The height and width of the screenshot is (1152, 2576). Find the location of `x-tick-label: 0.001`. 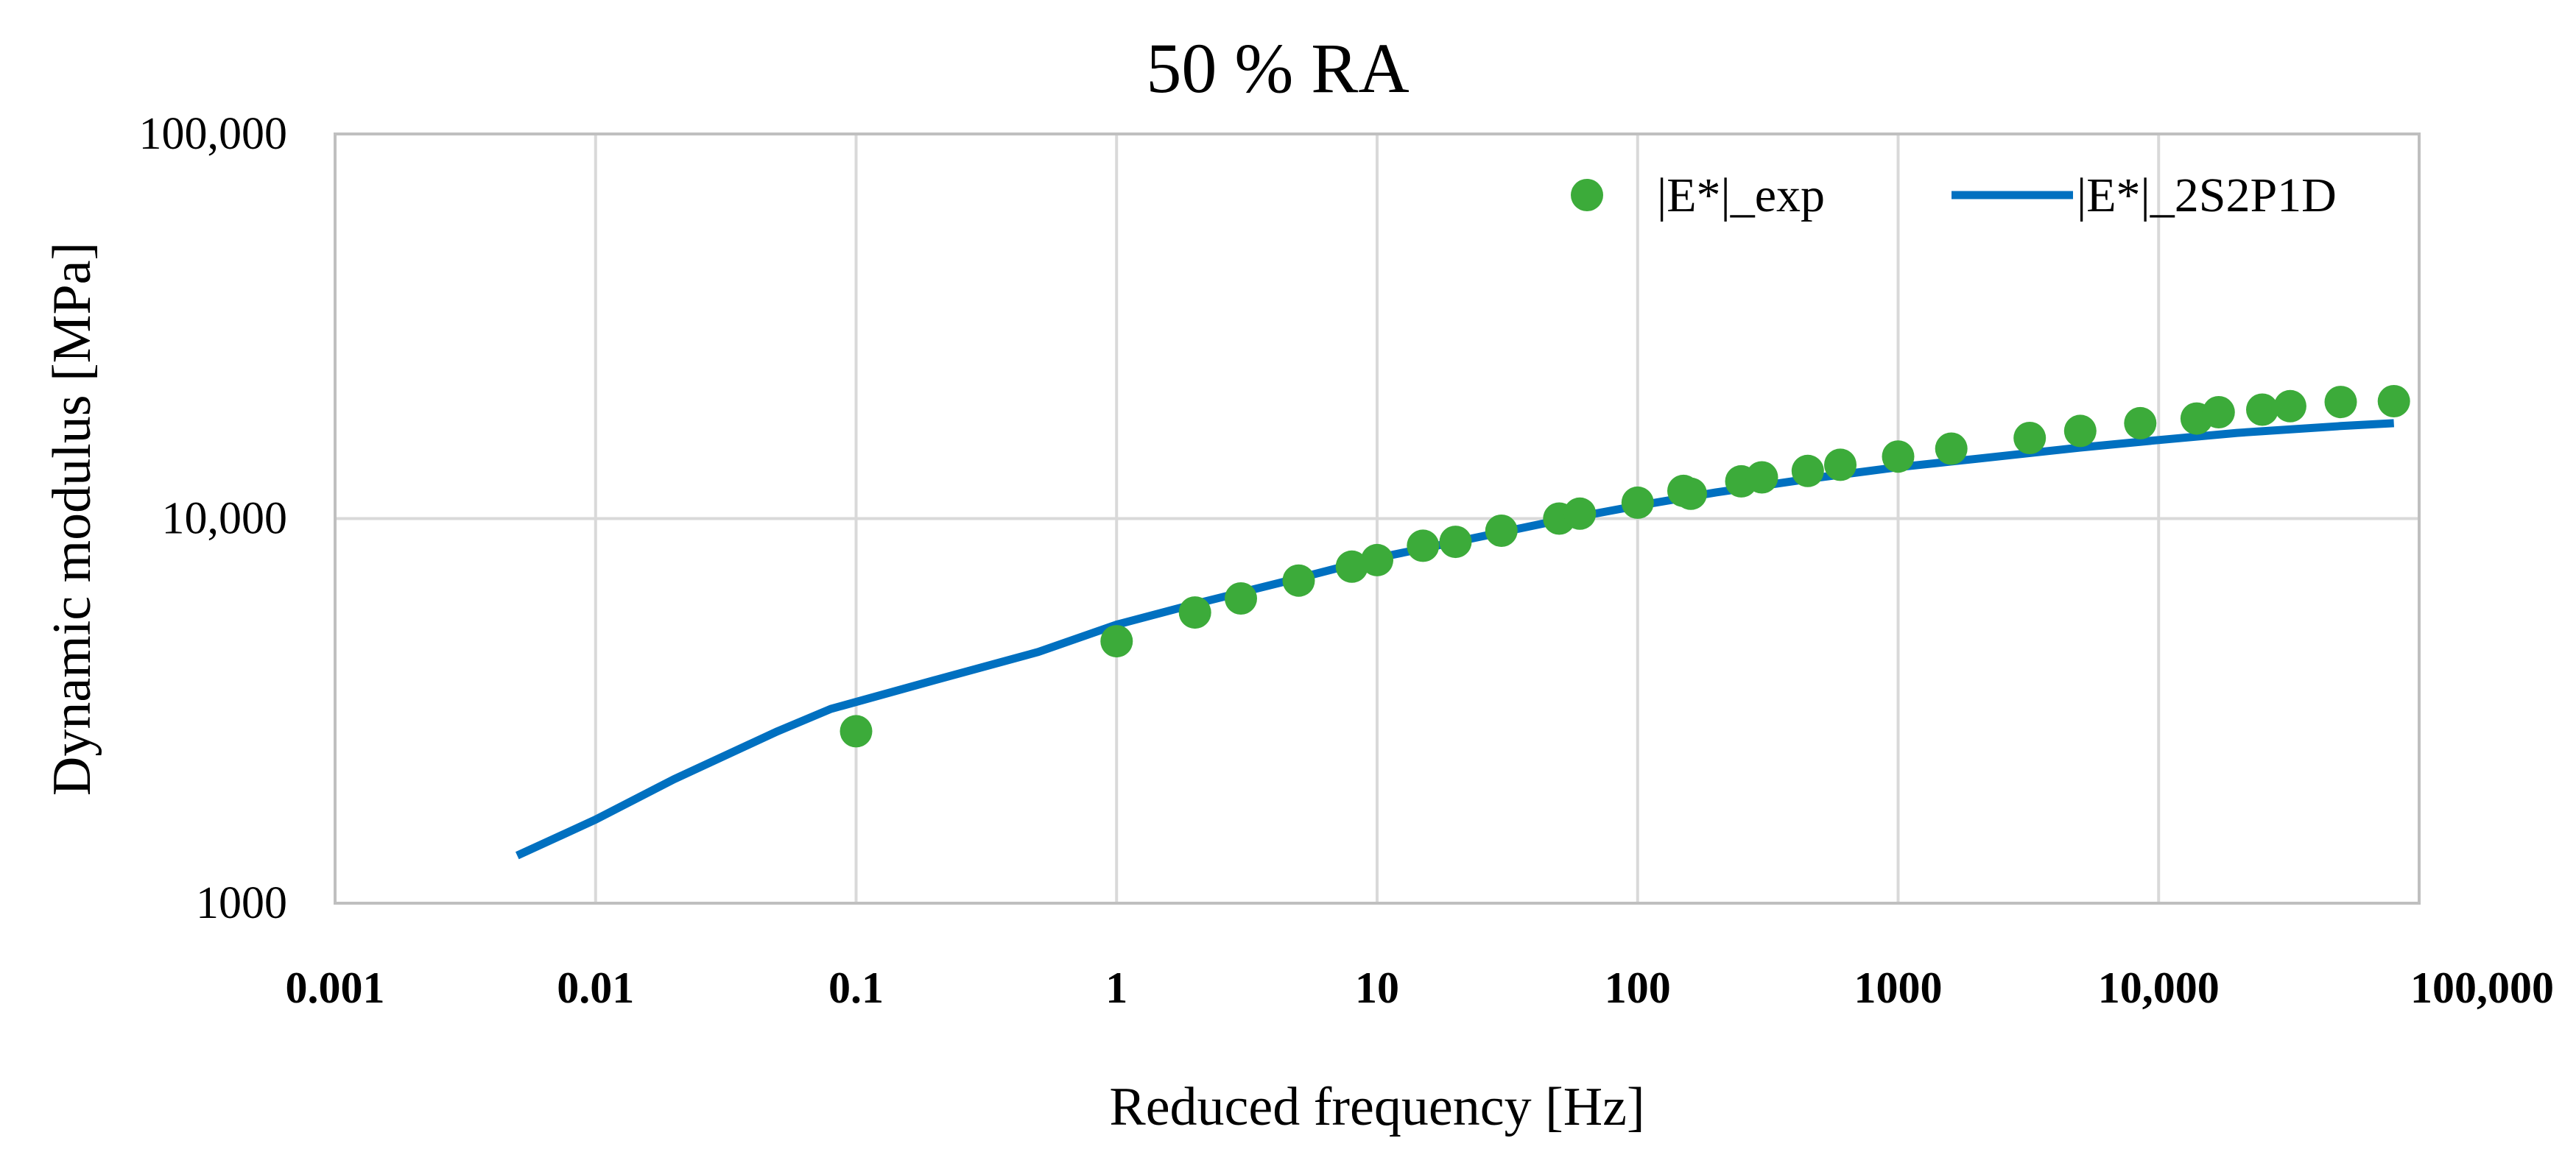

x-tick-label: 0.001 is located at coordinates (335, 988).